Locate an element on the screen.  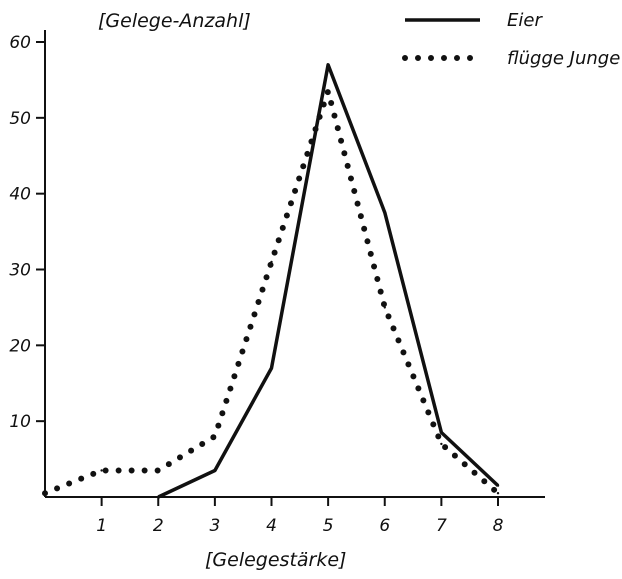
x-axis-title: [Gelegestärke] is located at coordinates (275, 560).